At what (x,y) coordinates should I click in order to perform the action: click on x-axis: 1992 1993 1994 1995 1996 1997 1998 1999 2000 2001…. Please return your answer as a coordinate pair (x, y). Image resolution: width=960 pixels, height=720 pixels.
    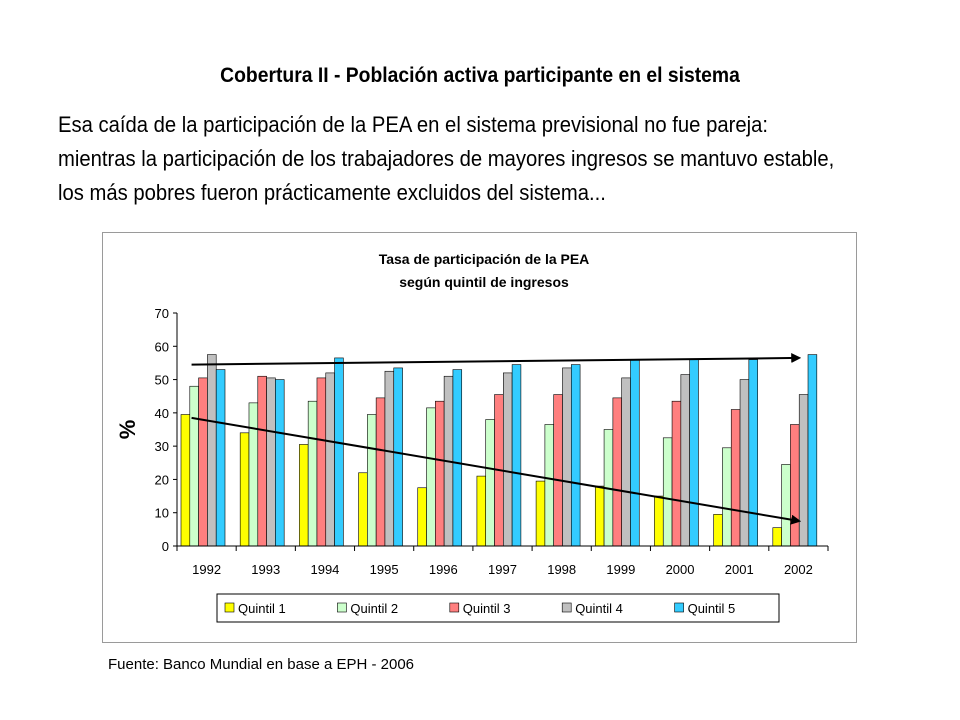
    Looking at the image, I should click on (502, 561).